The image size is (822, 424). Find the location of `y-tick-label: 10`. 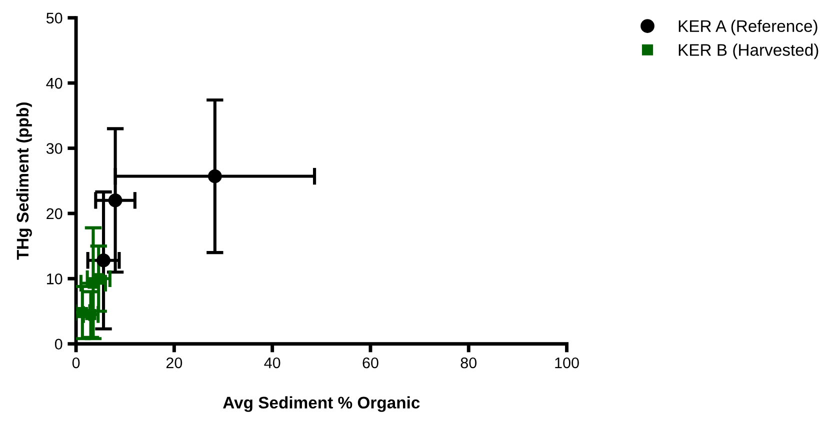

y-tick-label: 10 is located at coordinates (54, 279).